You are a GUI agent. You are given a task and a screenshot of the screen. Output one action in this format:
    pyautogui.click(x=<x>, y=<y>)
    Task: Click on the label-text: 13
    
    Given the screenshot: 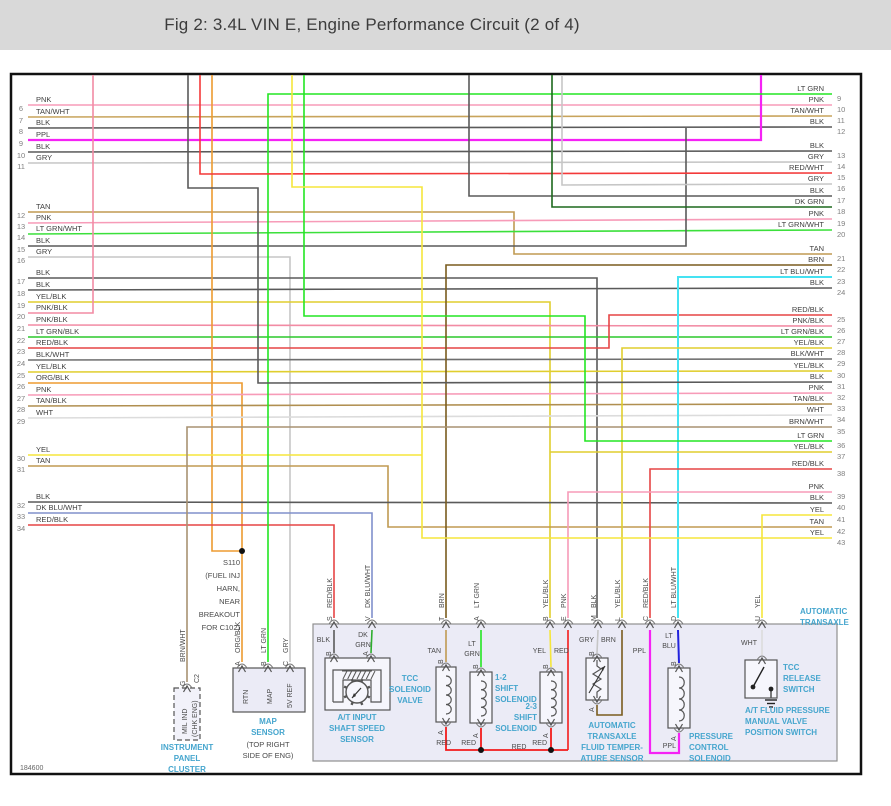 What is the action you would take?
    pyautogui.click(x=841, y=155)
    